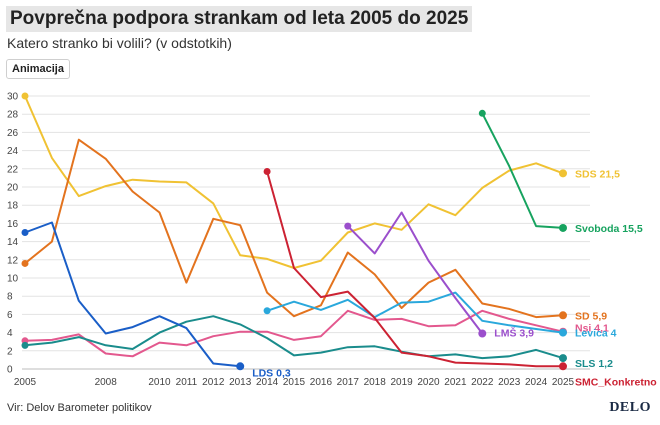 The width and height of the screenshot is (660, 425). What do you see at coordinates (294, 382) in the screenshot?
I see `x-tick-label: 2015` at bounding box center [294, 382].